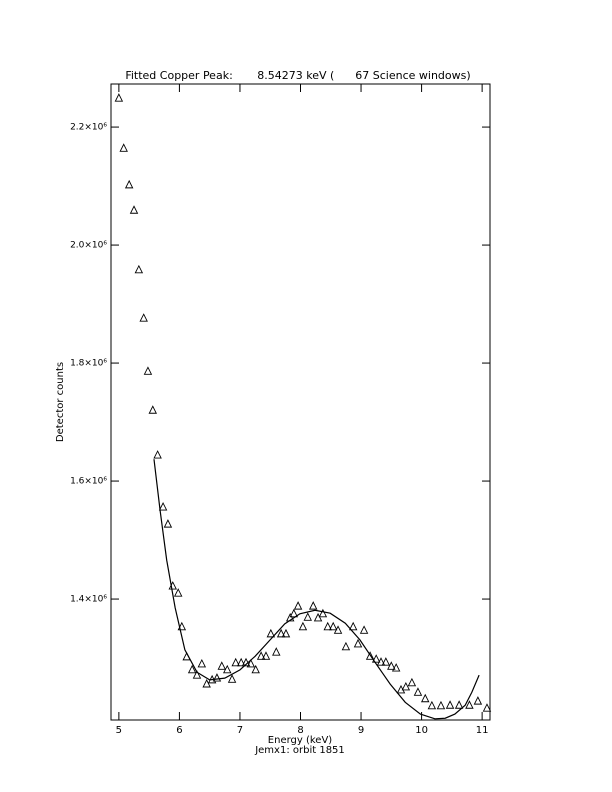 The image size is (612, 792). I want to click on x-tick-label: 10, so click(421, 730).